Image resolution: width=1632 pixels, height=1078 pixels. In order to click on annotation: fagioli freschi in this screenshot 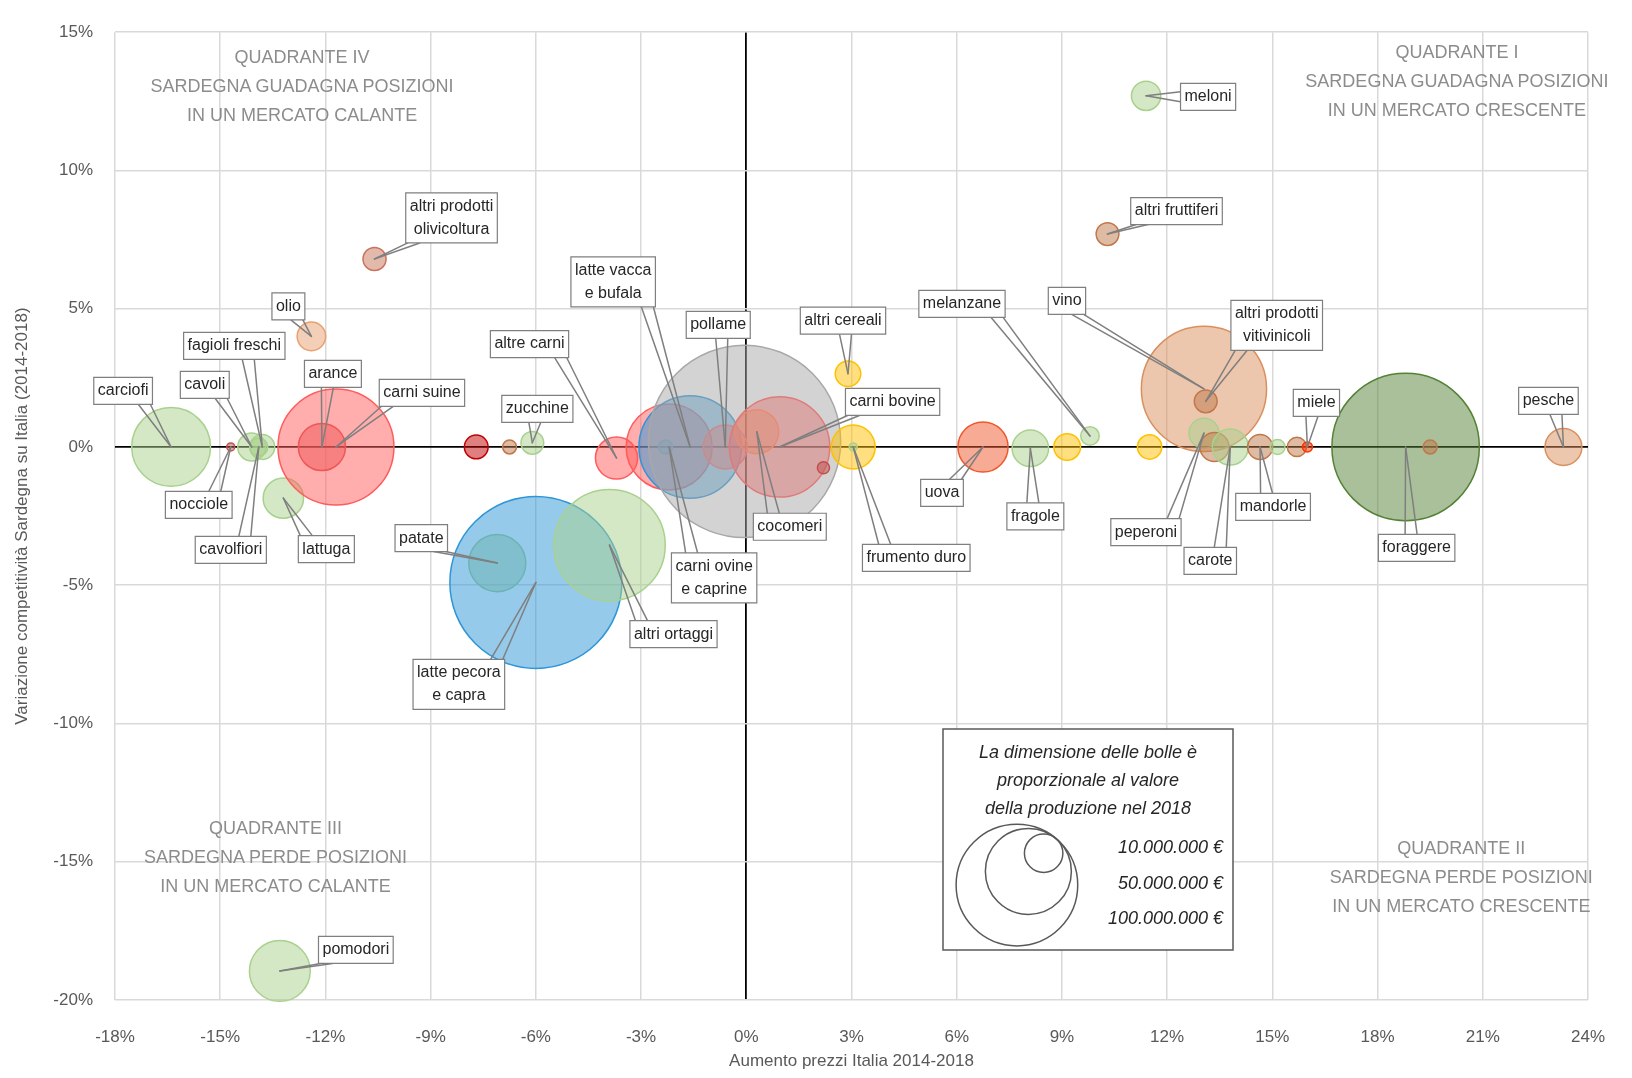, I will do `click(234, 345)`.